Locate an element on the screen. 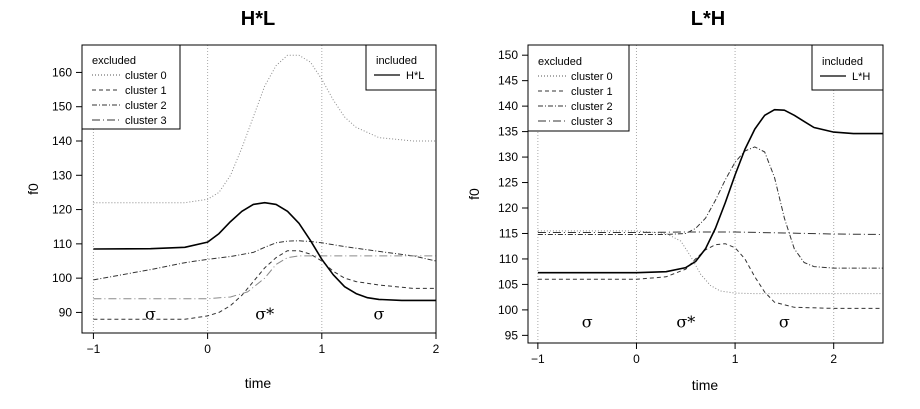 The height and width of the screenshot is (409, 920). y-tick-label: 105 is located at coordinates (508, 284).